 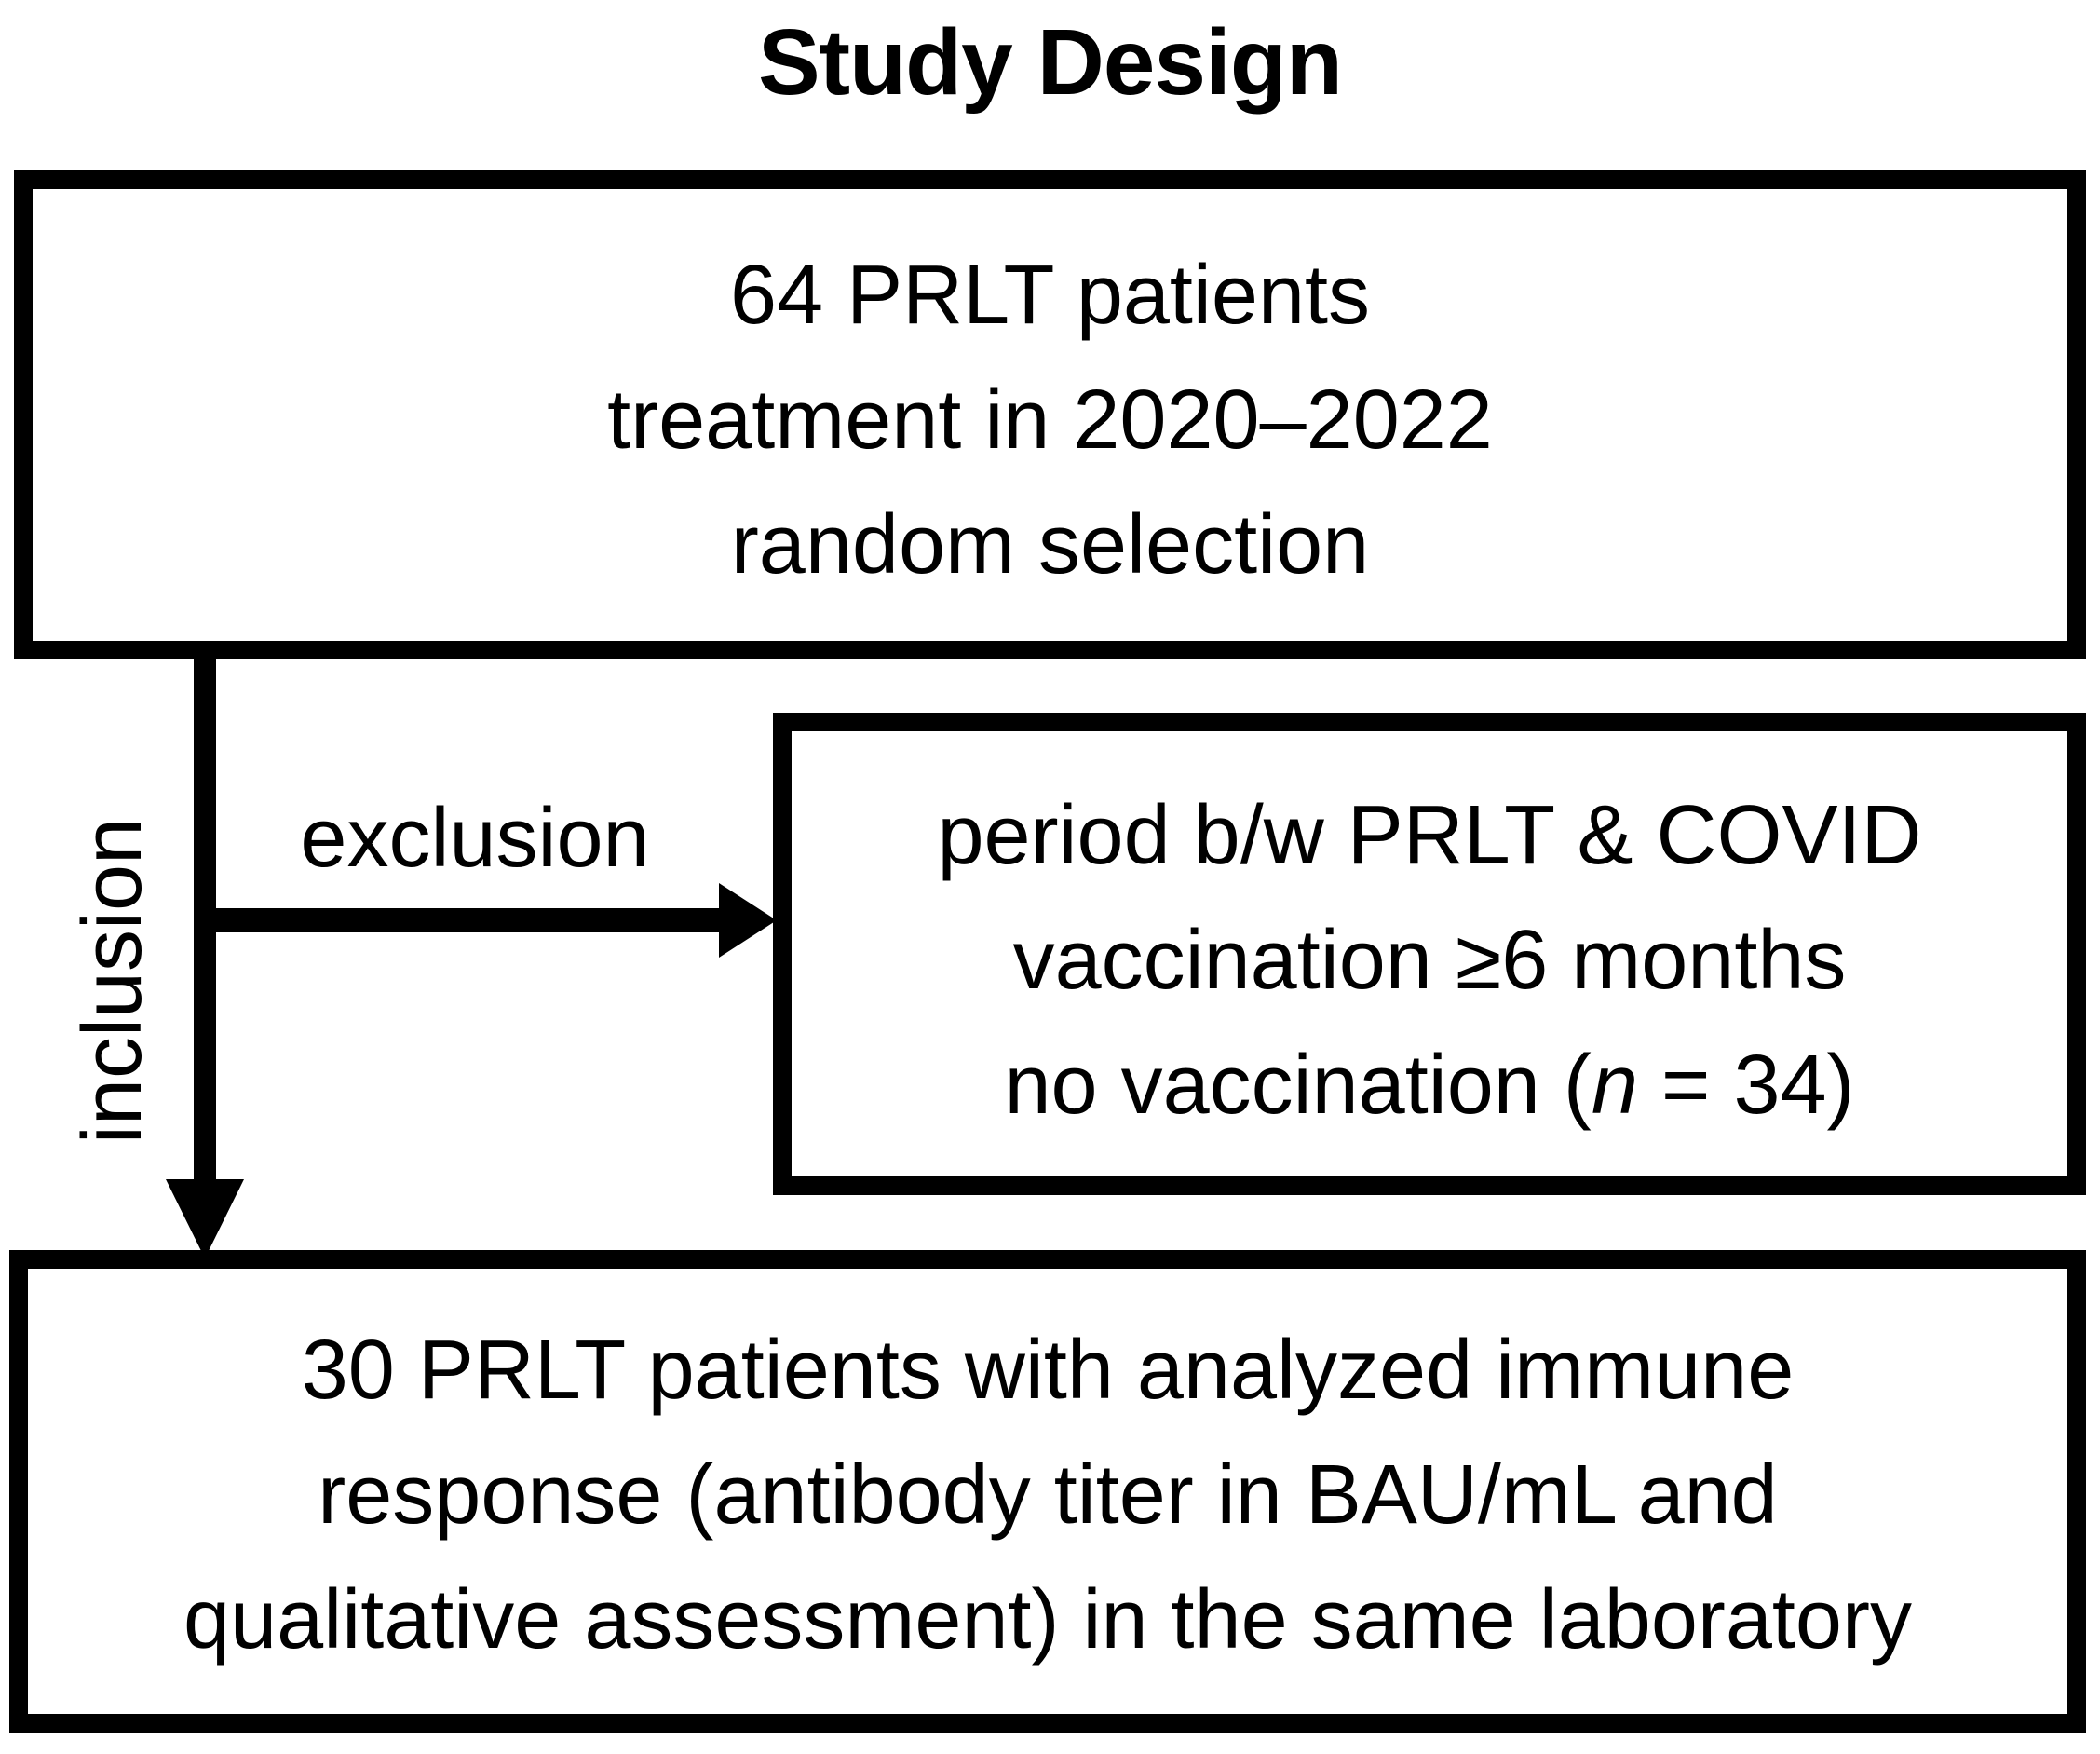 I want to click on exclusion-arrowhead-icon, so click(x=748, y=920).